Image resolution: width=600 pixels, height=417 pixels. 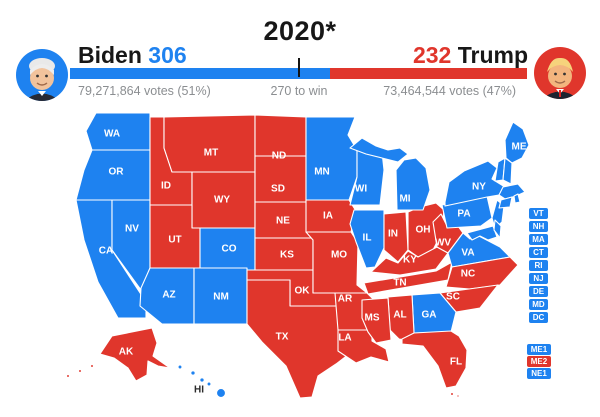 What do you see at coordinates (538, 317) in the screenshot?
I see `box-dc: DC` at bounding box center [538, 317].